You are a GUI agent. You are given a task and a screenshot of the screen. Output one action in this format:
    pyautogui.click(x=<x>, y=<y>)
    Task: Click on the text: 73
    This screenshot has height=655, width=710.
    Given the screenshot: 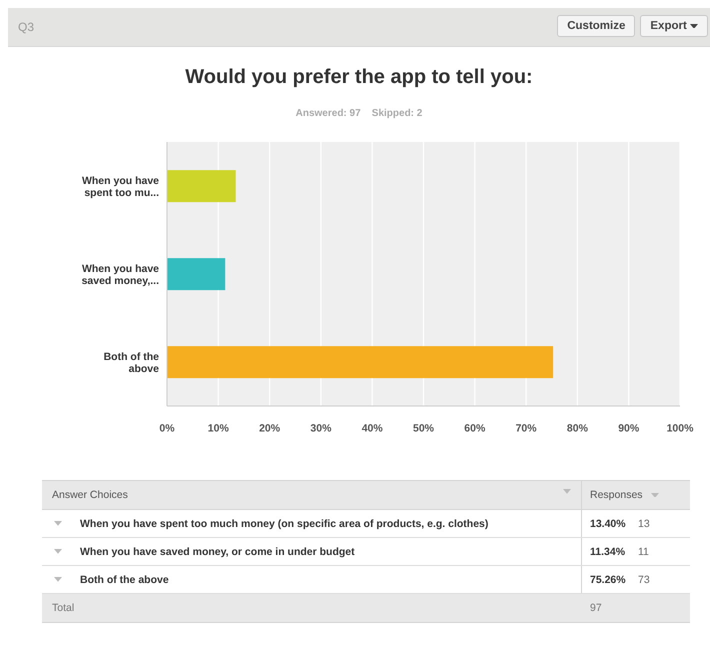 What is the action you would take?
    pyautogui.click(x=644, y=580)
    